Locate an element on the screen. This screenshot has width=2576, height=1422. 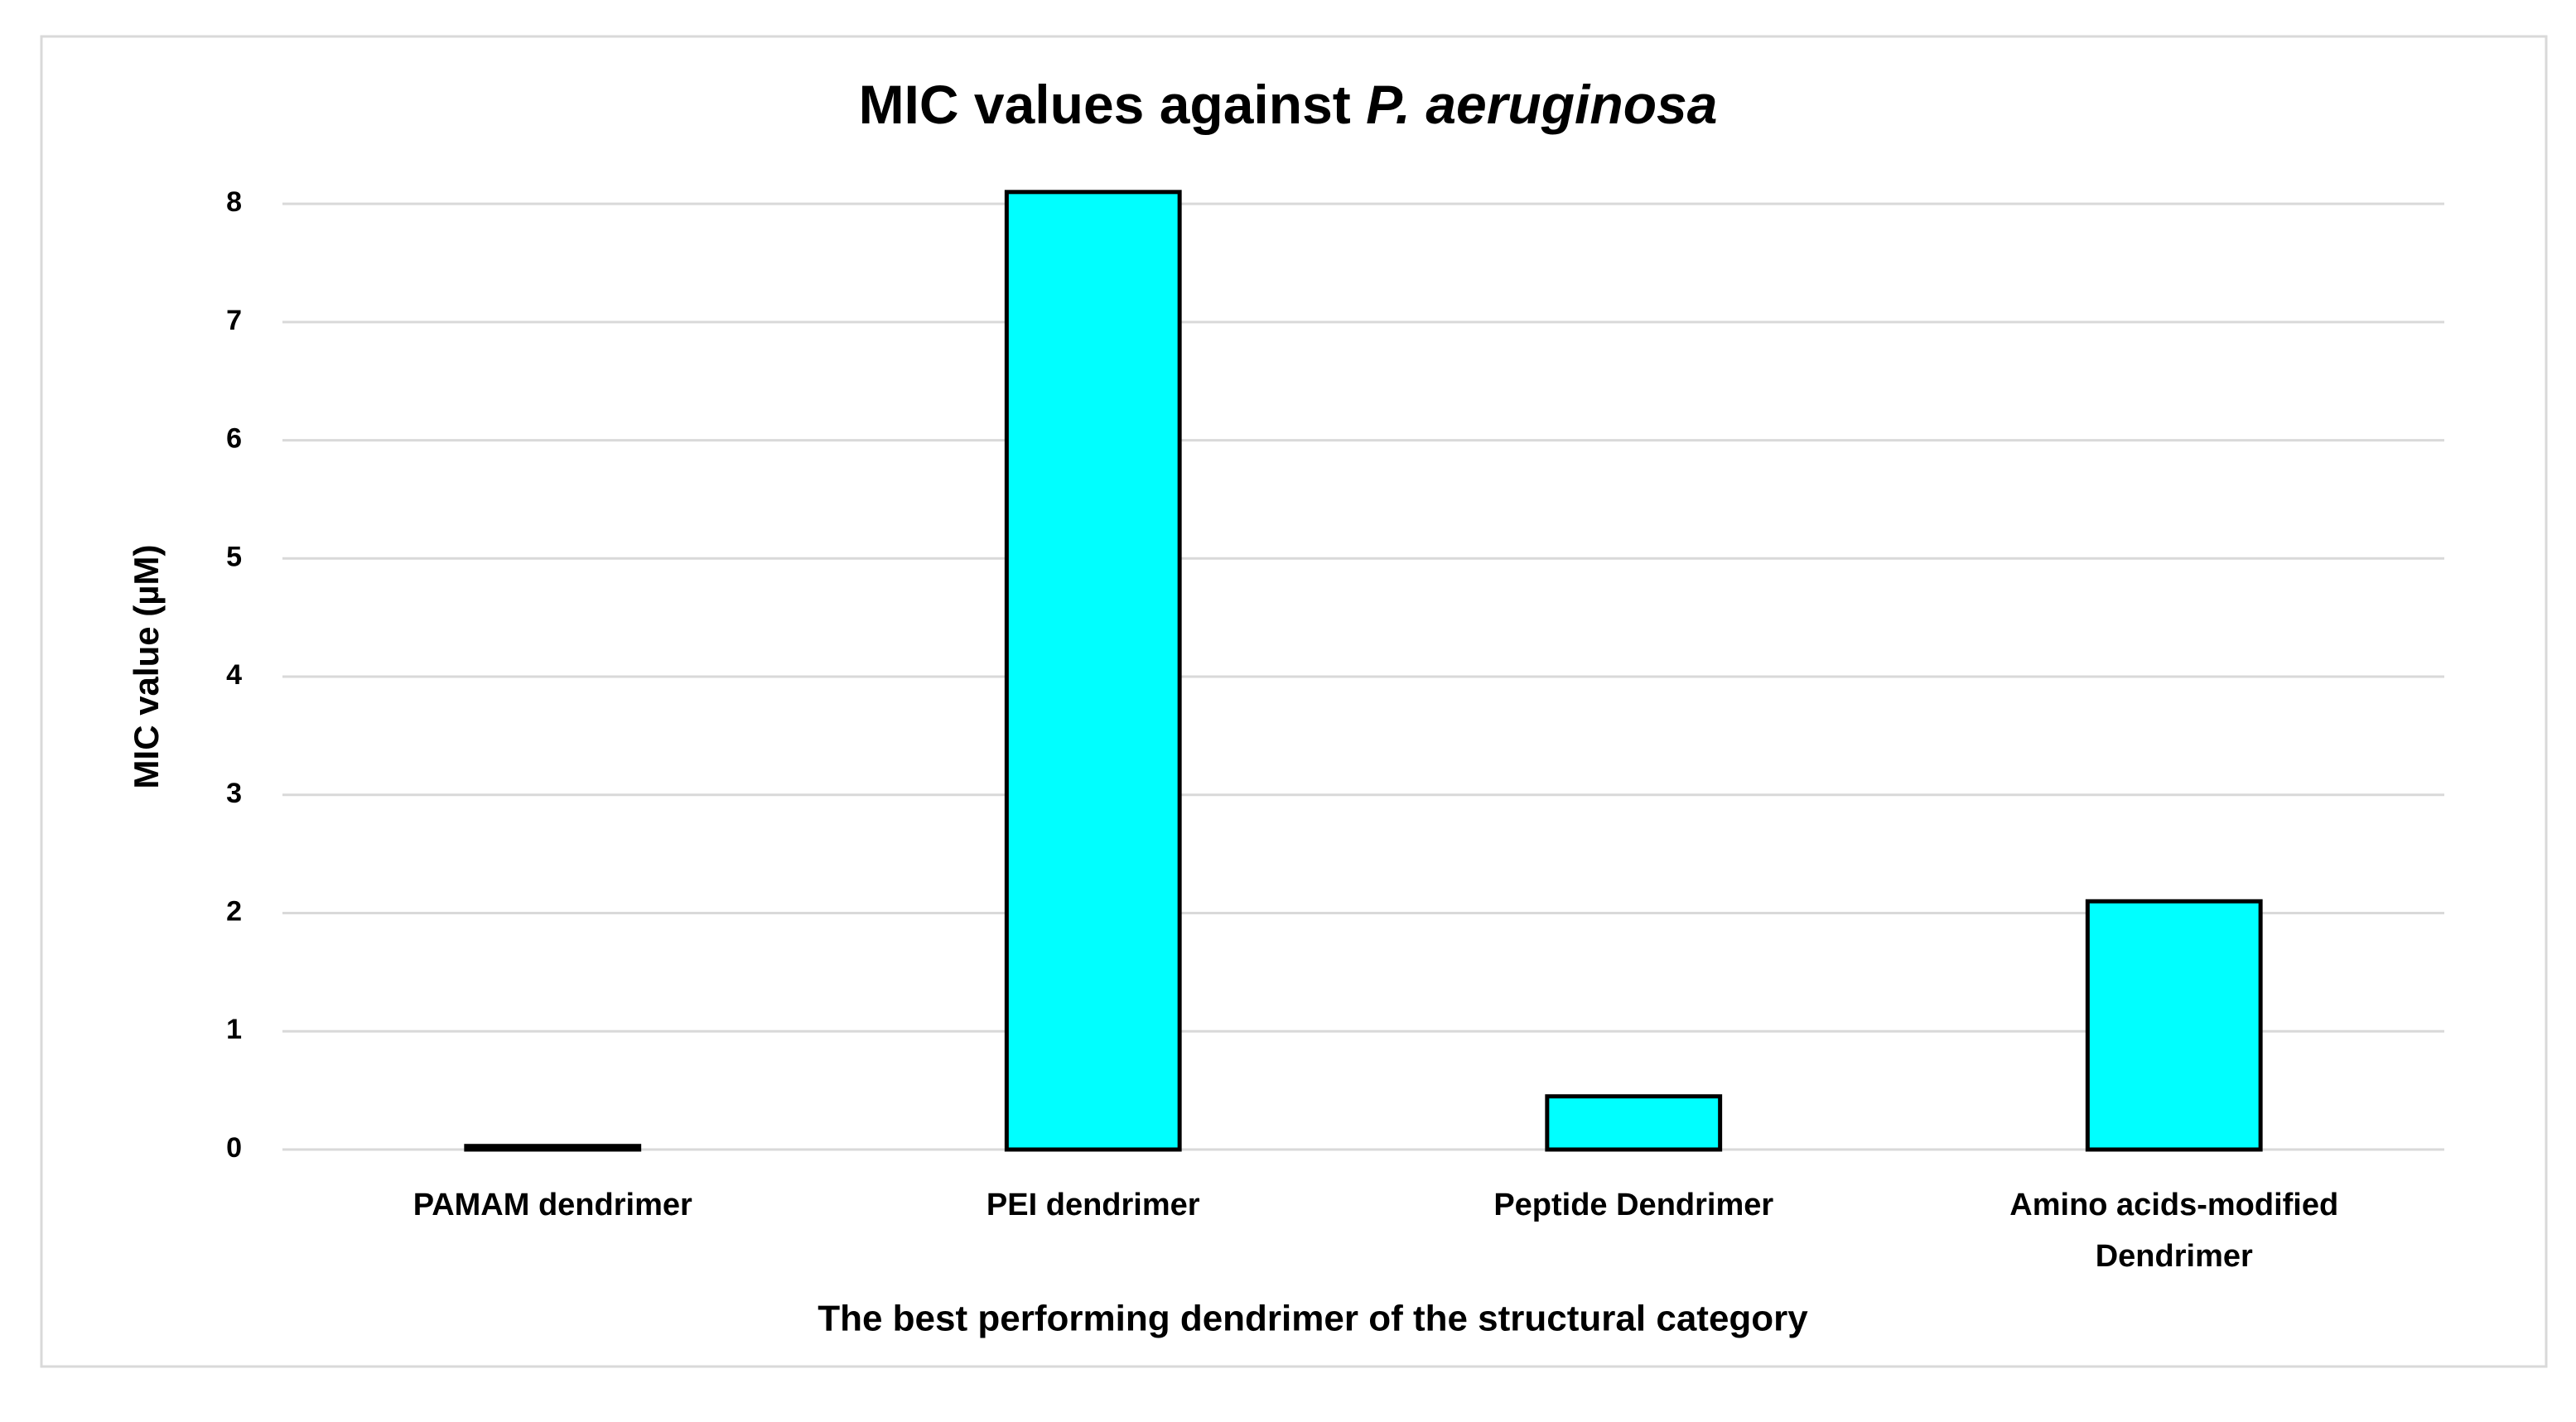
x-tick-label-box: Peptide Dendrimer is located at coordinates (1633, 1205).